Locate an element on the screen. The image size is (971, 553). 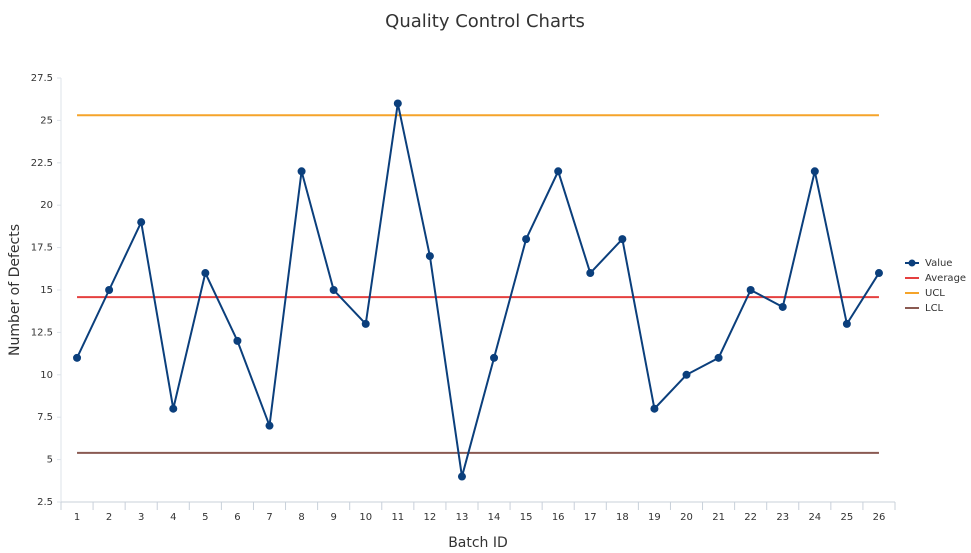
x-tick-label: 5 is located at coordinates (205, 517).